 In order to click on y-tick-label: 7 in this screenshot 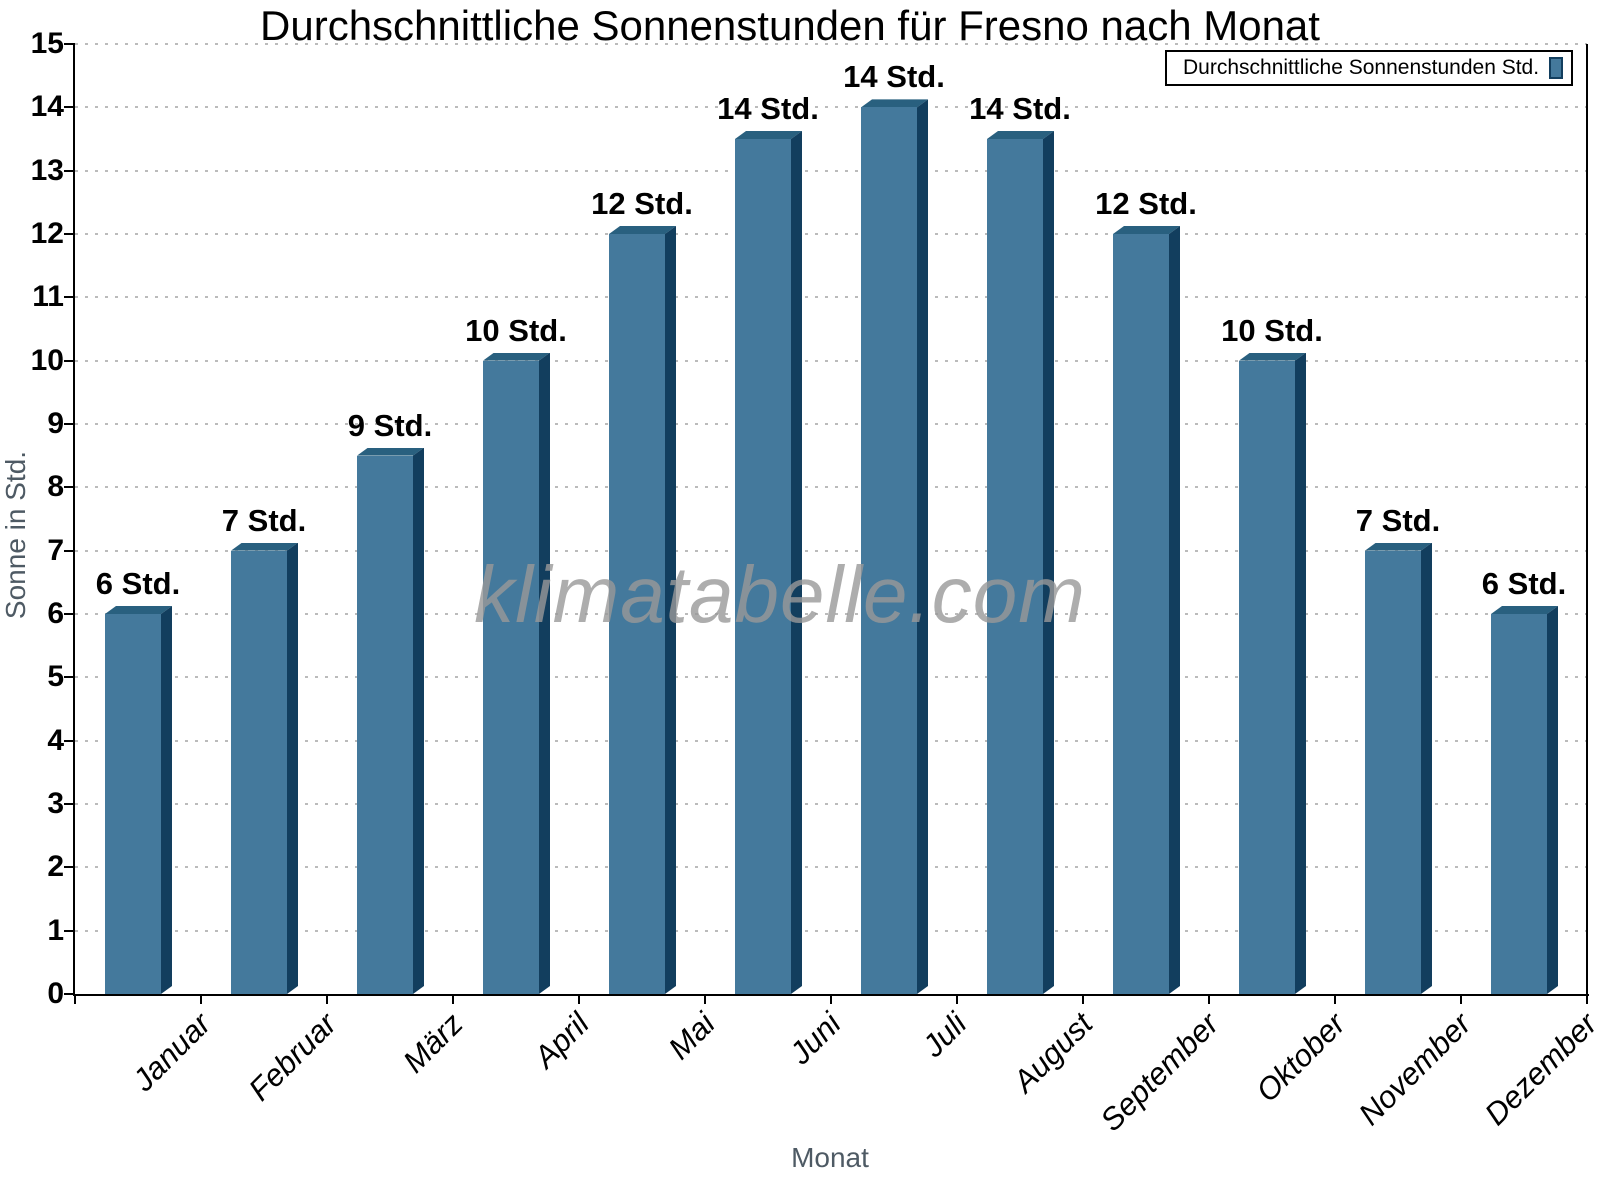, I will do `click(55, 550)`.